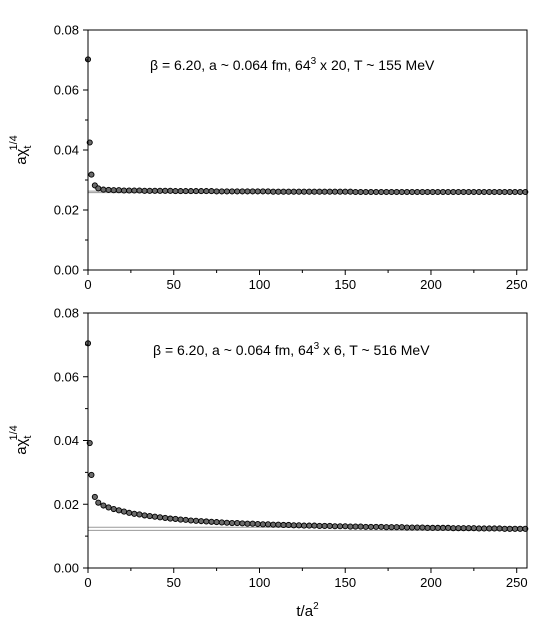 This screenshot has height=632, width=545. Describe the element at coordinates (374, 350) in the screenshot. I see `annotation-rest: x 6, T ~ 516 MeV` at that location.